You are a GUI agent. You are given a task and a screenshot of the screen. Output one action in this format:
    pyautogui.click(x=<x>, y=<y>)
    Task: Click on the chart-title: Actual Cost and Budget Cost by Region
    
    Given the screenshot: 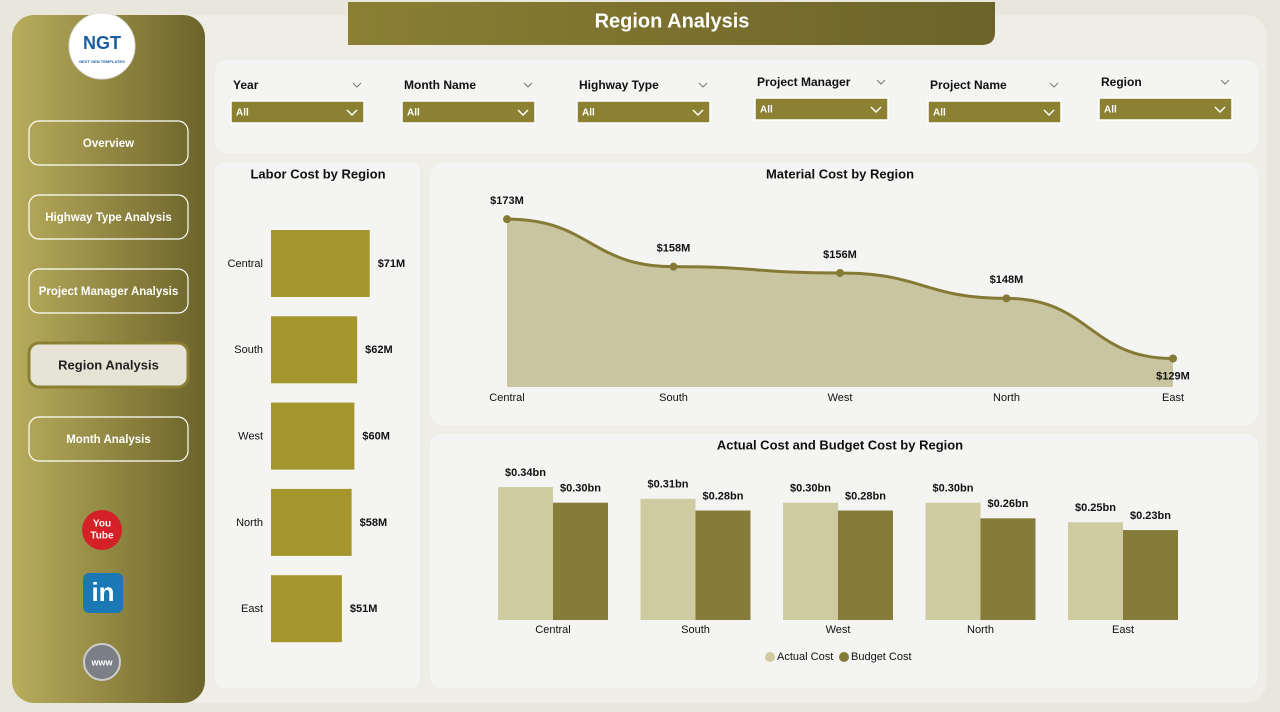 What is the action you would take?
    pyautogui.click(x=840, y=444)
    